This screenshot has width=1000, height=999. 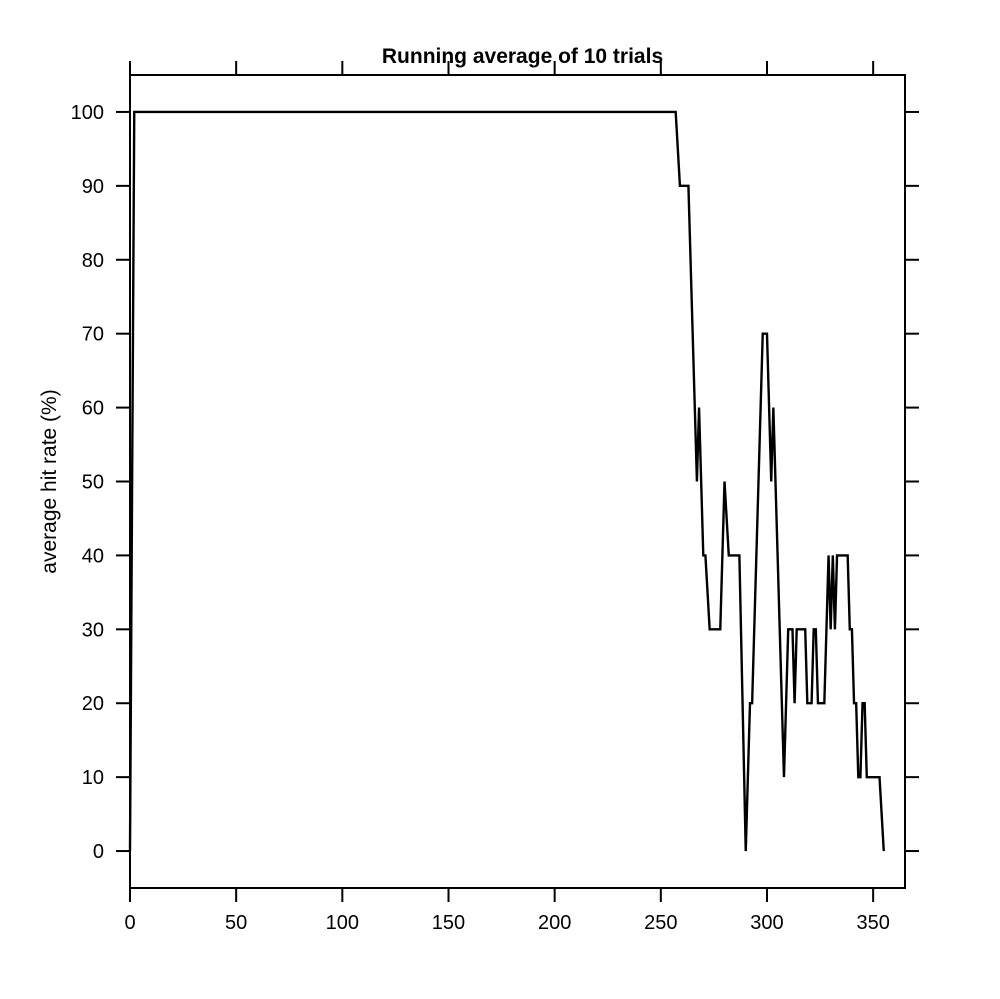 I want to click on y-tick-label: 30, so click(x=93, y=630).